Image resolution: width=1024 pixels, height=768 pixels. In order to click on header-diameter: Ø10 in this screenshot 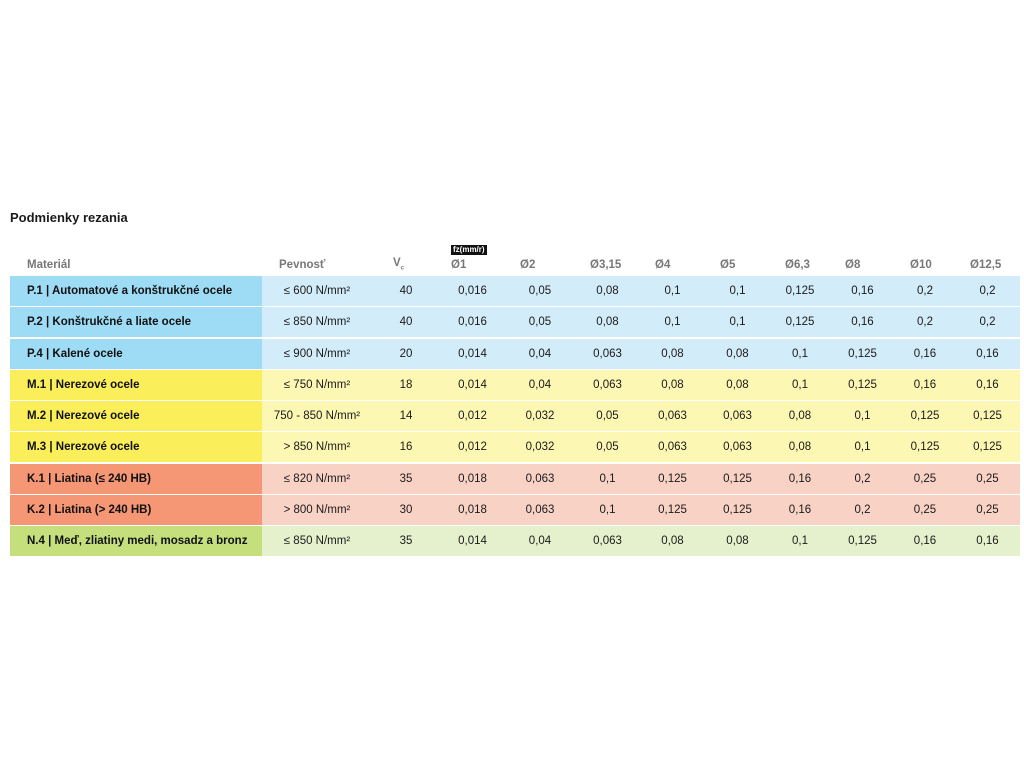, I will do `click(925, 265)`.